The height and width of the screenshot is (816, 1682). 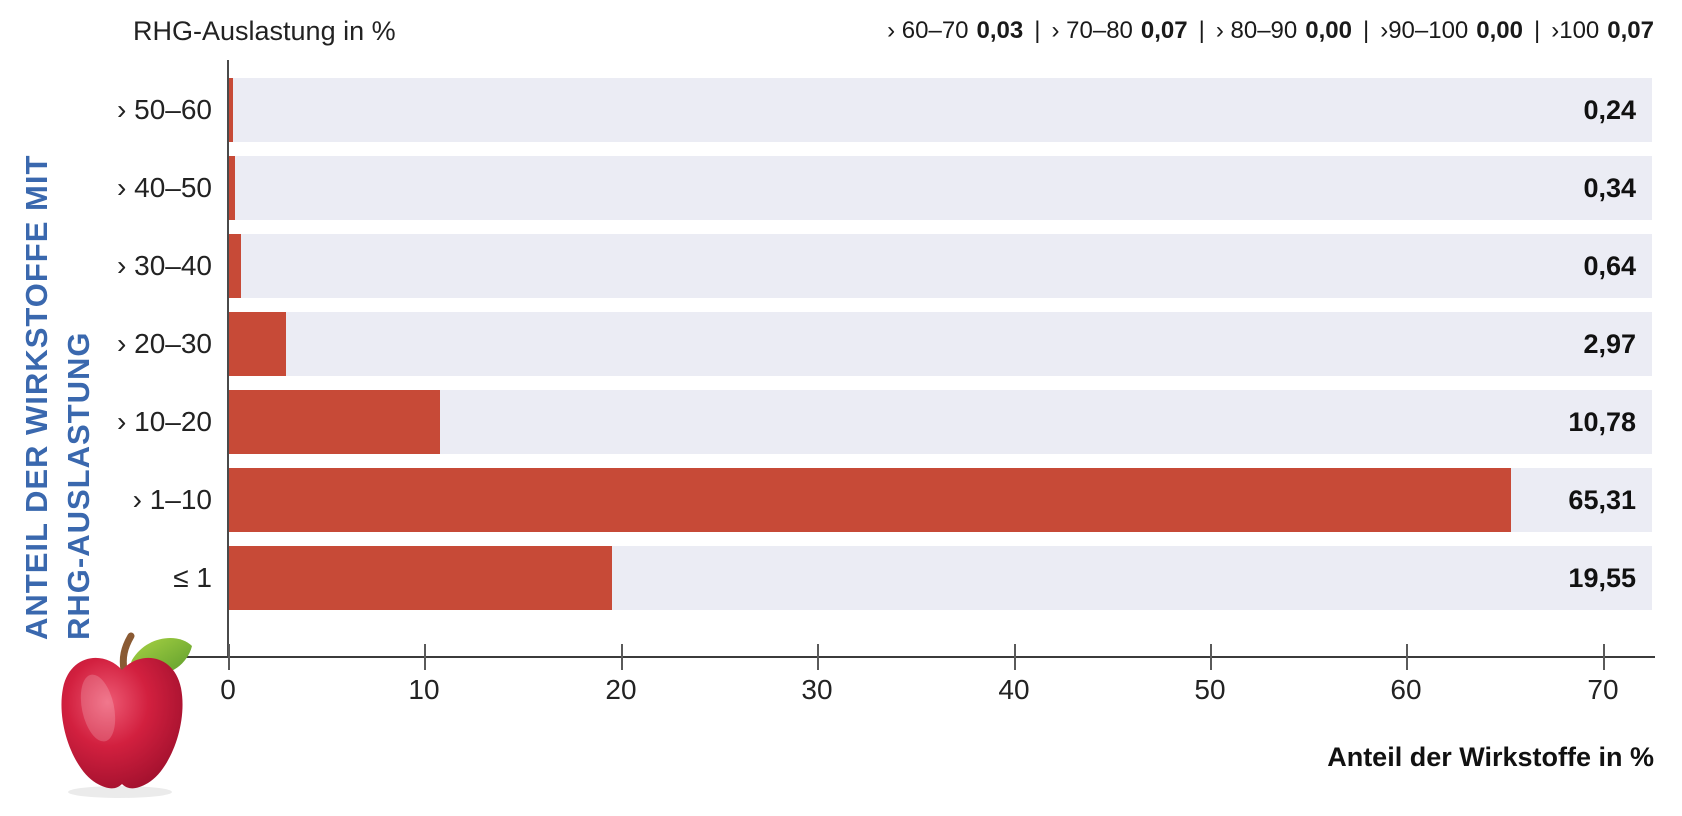 I want to click on x-axis-title: Anteil der Wirkstoffe in %, so click(x=1490, y=757).